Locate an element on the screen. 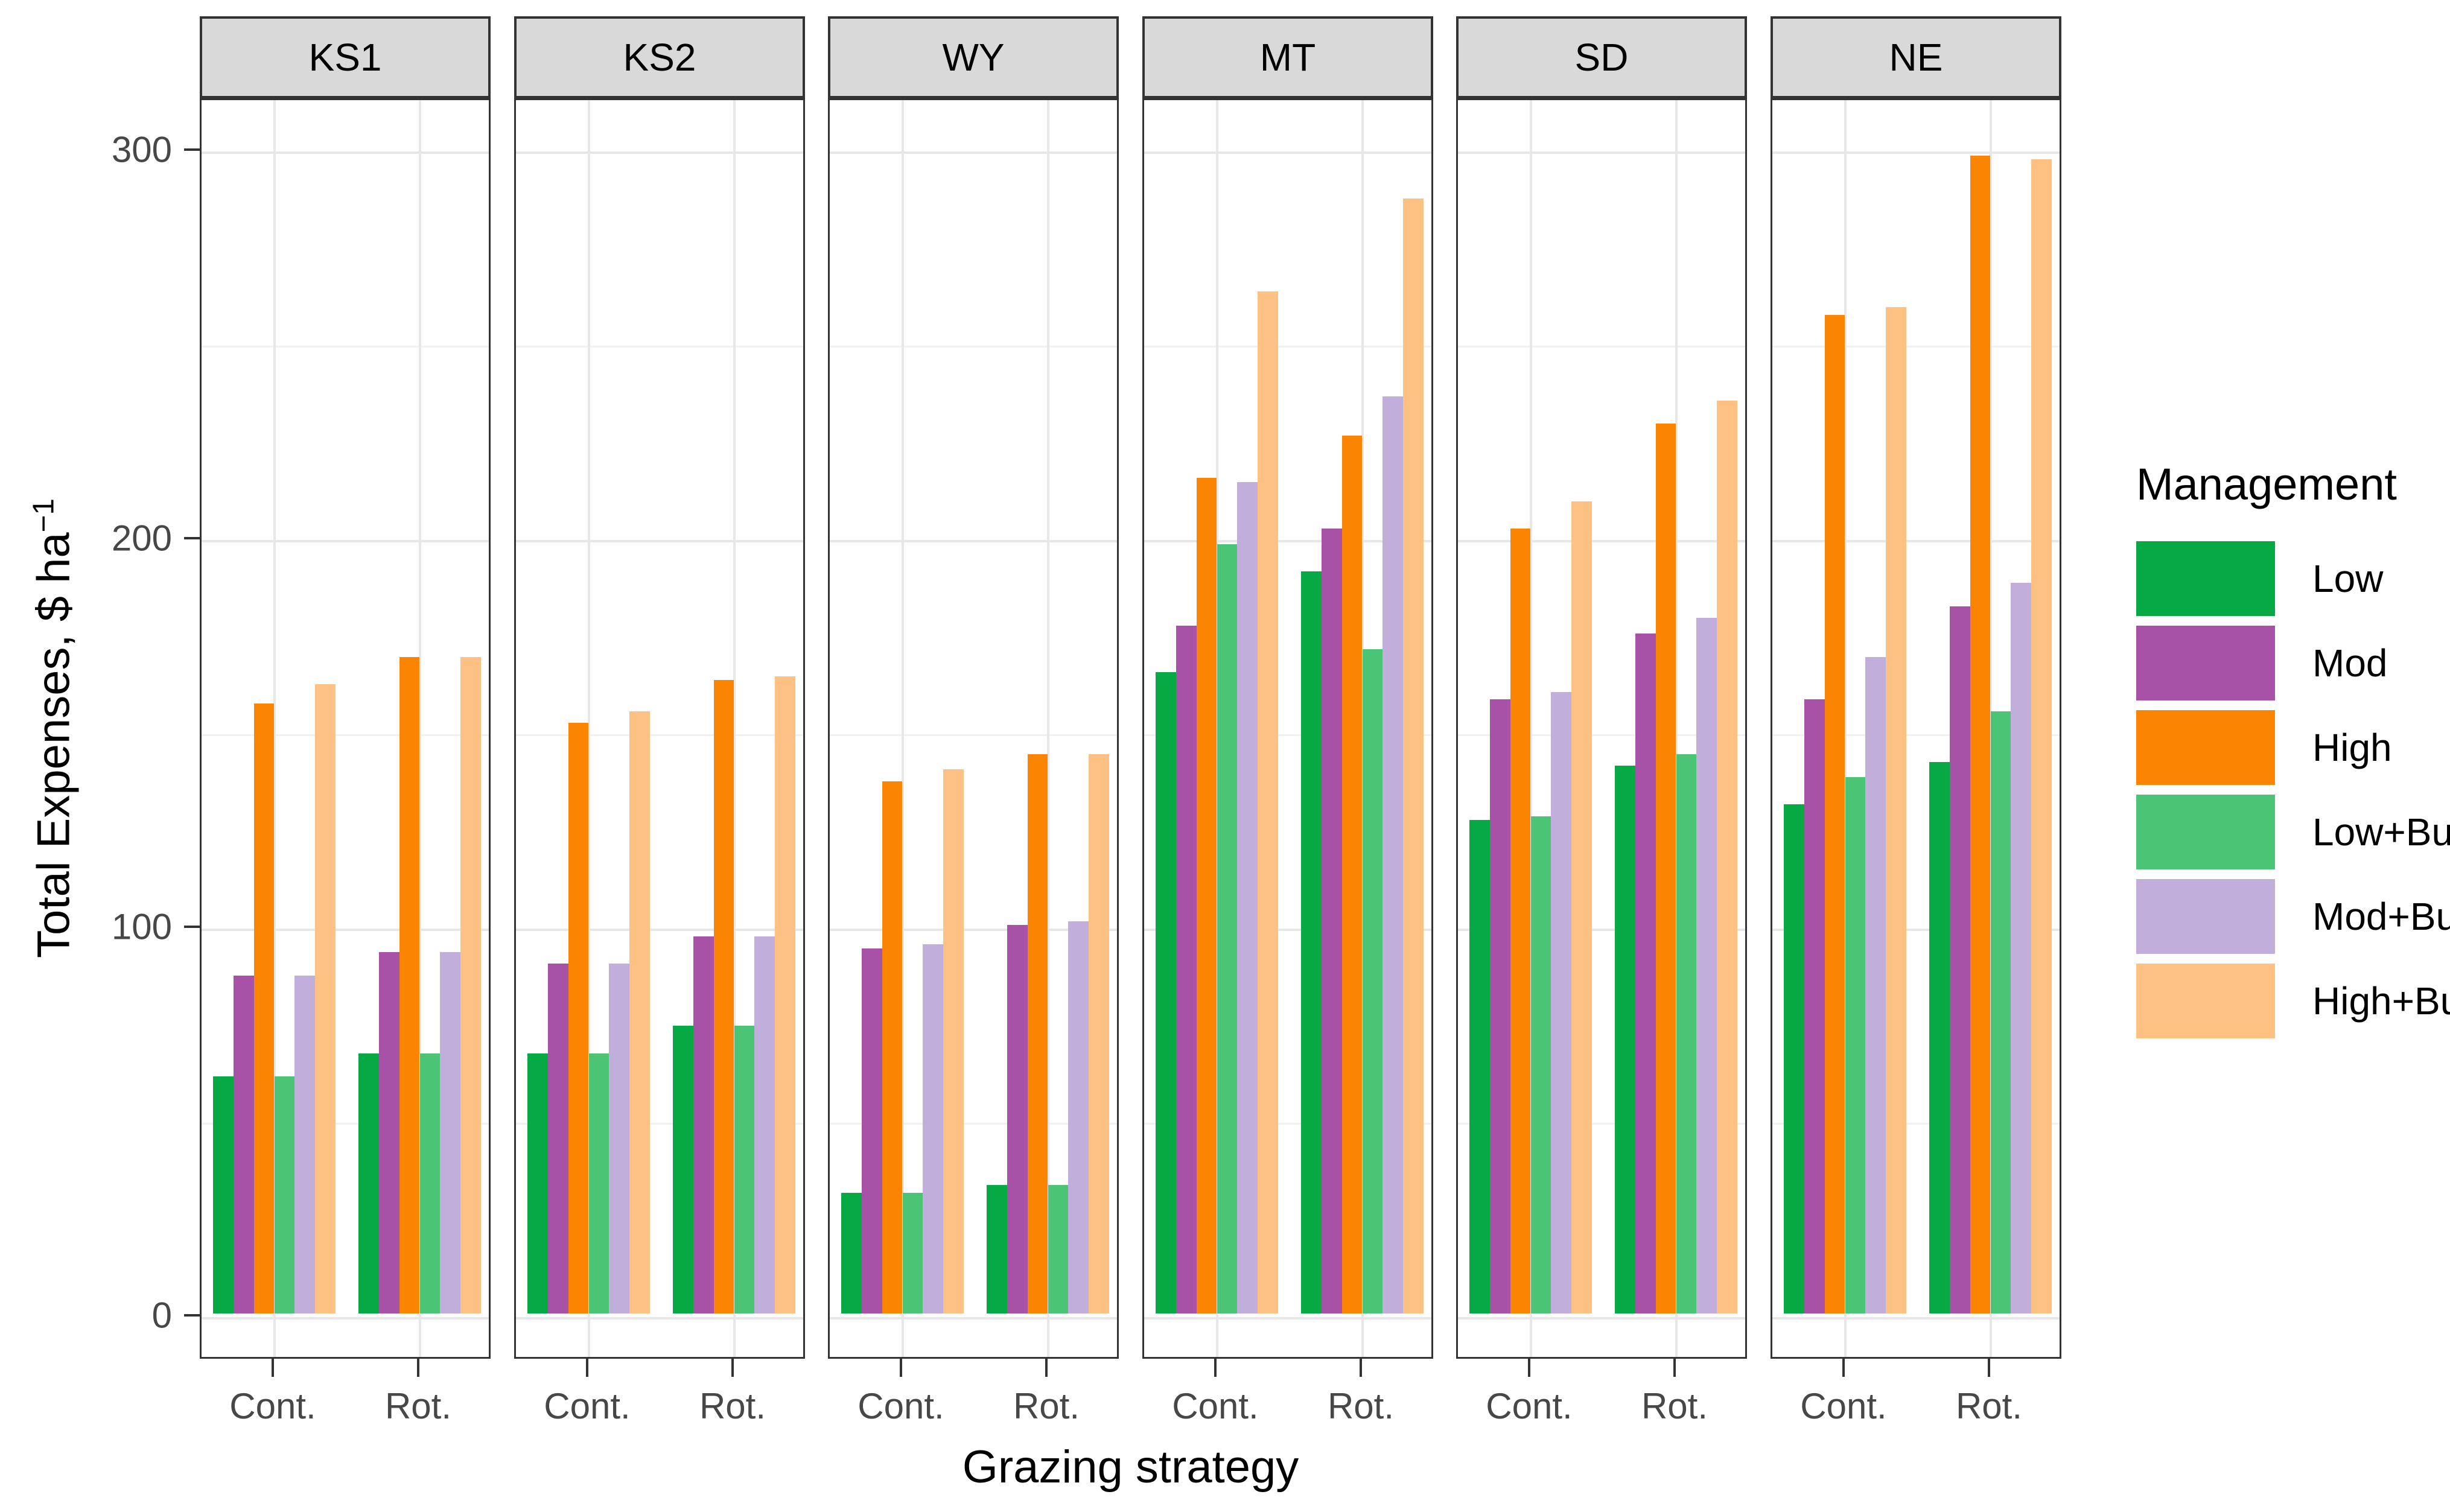 This screenshot has height=1512, width=2450. bar-ne-rot-high-burn is located at coordinates (2041, 736).